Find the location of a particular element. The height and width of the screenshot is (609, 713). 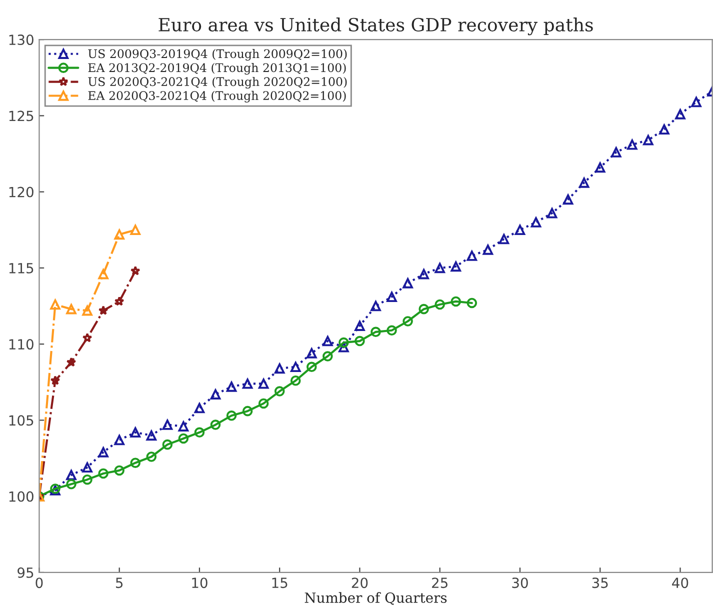

y-tick-label: 105 is located at coordinates (21, 420).